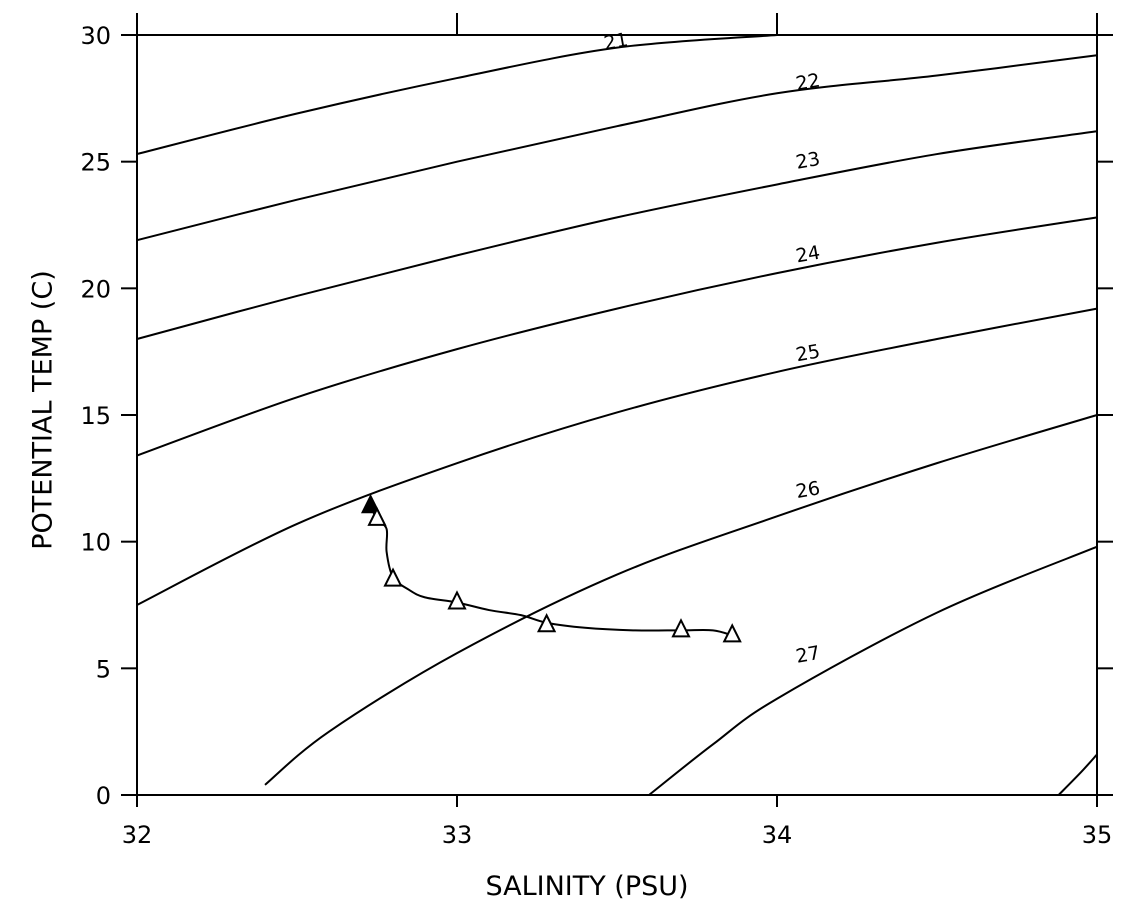  I want to click on isopycnal-label: 26, so click(808, 490).